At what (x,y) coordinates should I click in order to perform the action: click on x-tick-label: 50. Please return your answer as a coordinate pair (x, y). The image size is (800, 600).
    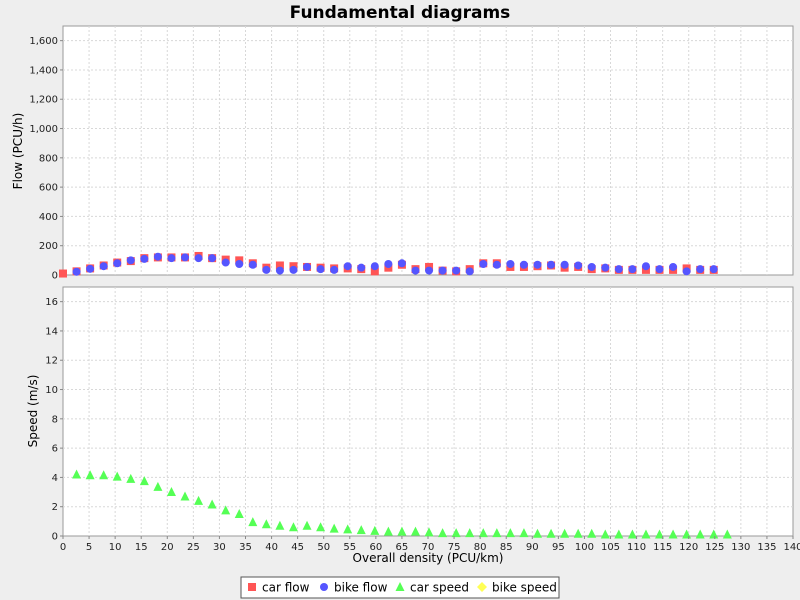
    Looking at the image, I should click on (323, 547).